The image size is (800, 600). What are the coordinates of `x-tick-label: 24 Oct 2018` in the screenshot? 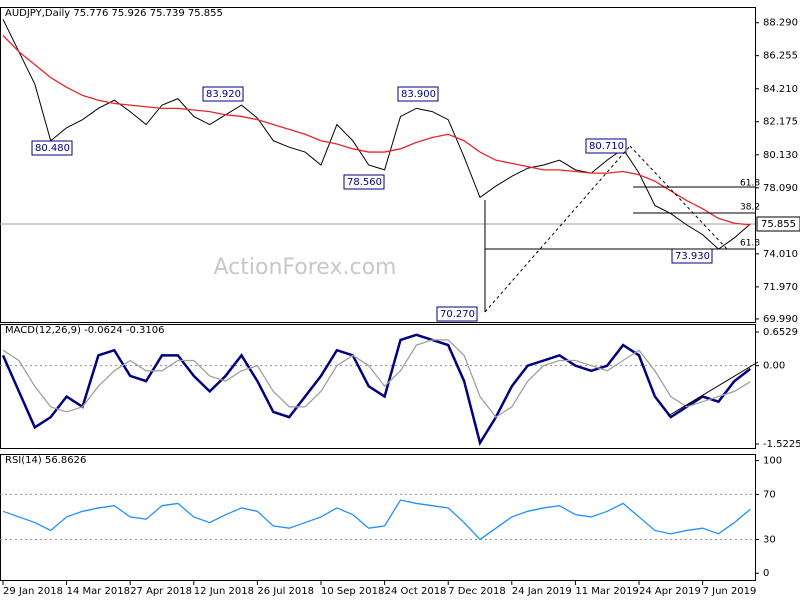 It's located at (416, 591).